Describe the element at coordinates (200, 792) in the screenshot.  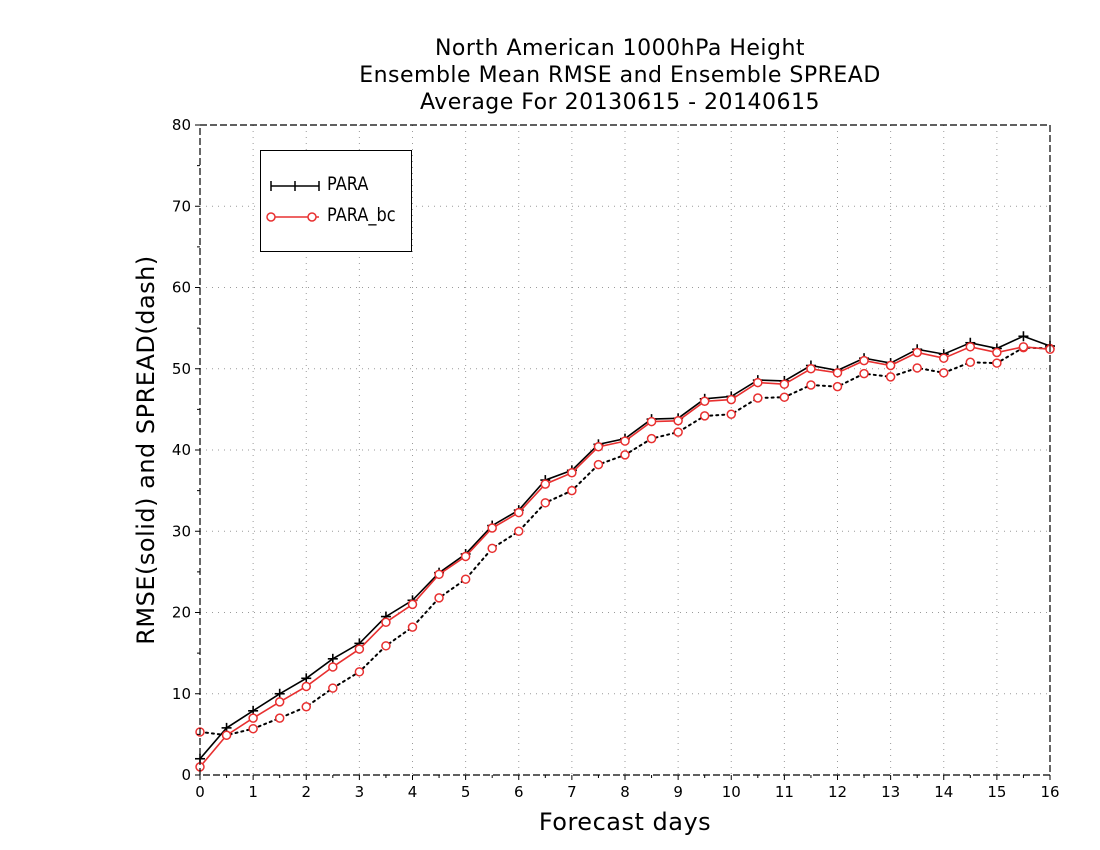
I see `x-tick-label: 0` at that location.